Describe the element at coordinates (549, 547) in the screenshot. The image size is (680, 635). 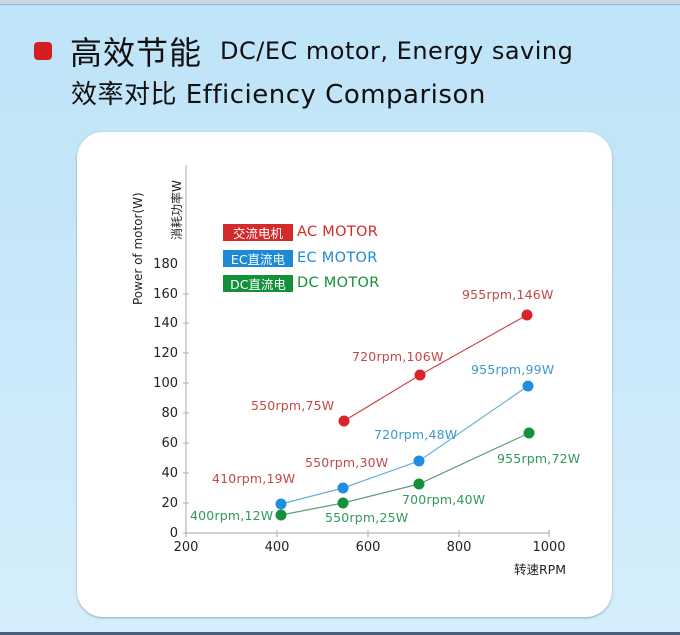
I see `x-tick-label: 1000` at that location.